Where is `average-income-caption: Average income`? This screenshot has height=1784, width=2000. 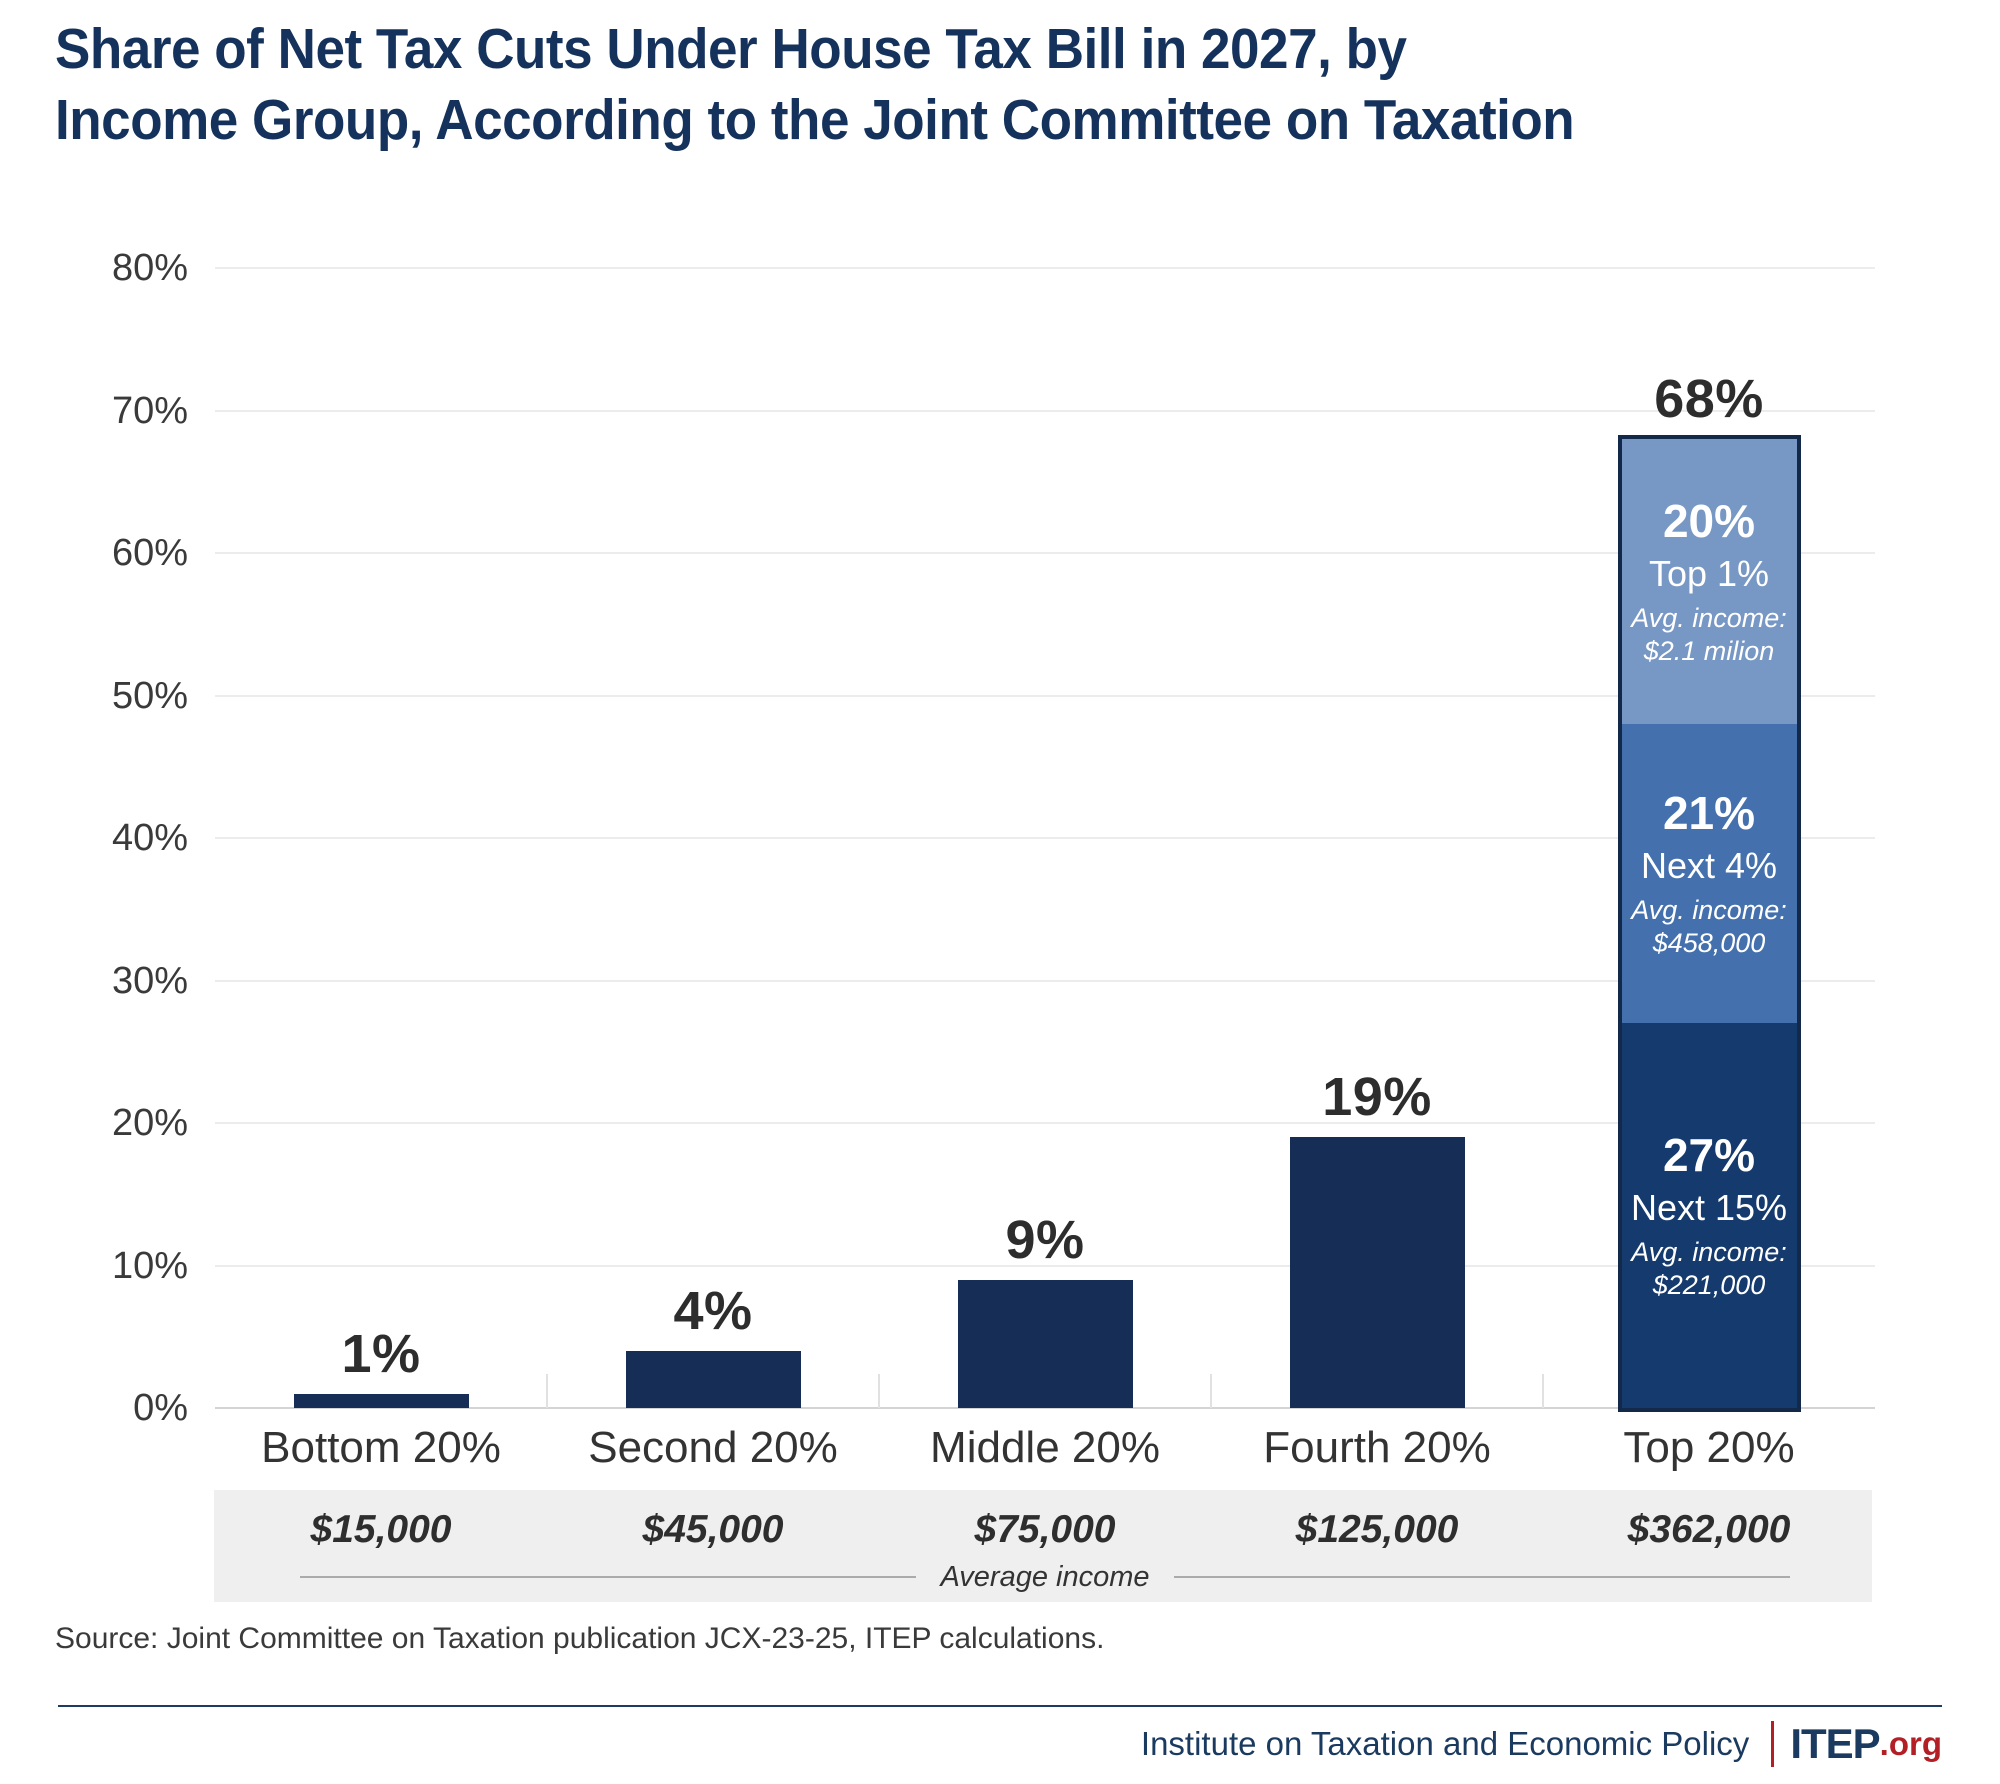 average-income-caption: Average income is located at coordinates (1045, 1576).